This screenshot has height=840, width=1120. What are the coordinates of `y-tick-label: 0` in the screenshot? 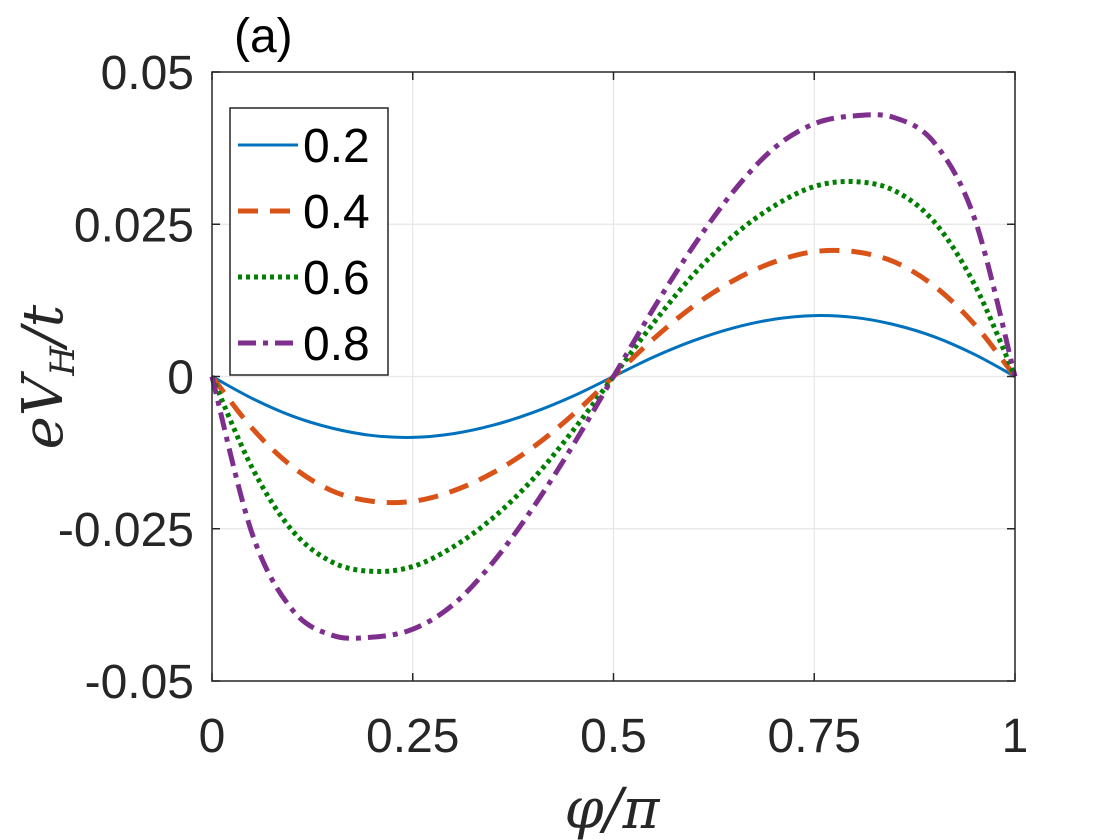 It's located at (180, 378).